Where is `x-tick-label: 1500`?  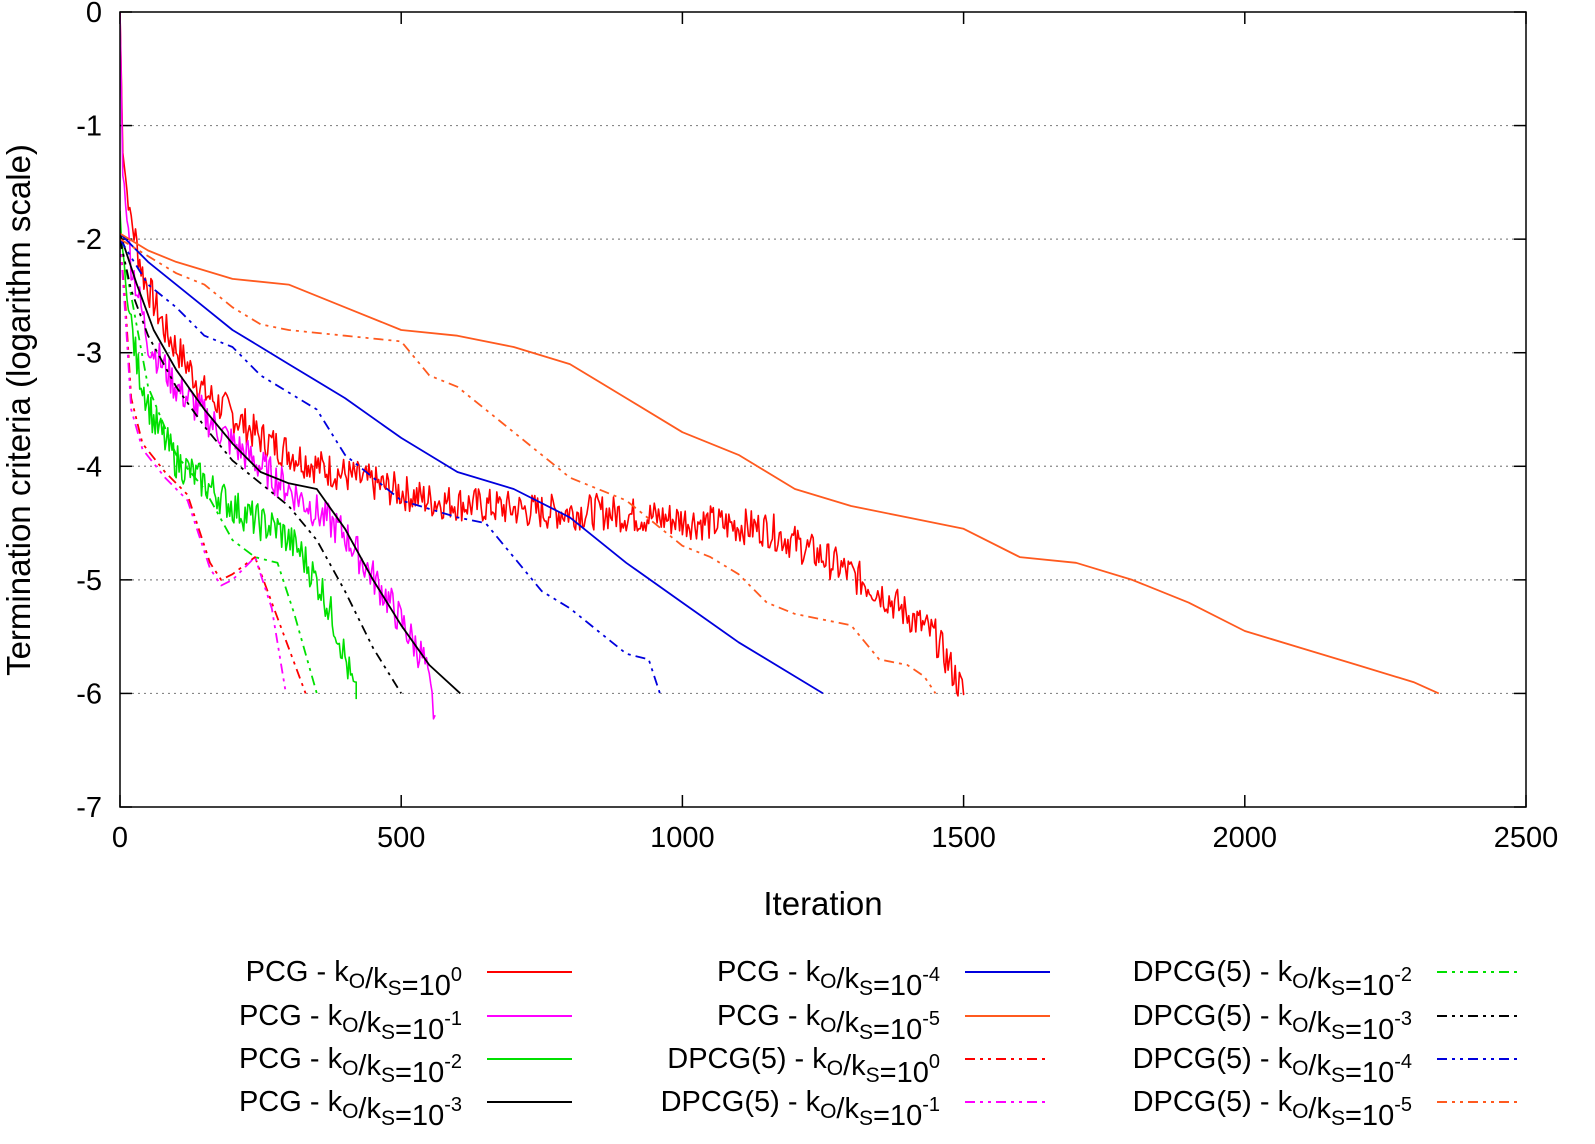 x-tick-label: 1500 is located at coordinates (963, 838).